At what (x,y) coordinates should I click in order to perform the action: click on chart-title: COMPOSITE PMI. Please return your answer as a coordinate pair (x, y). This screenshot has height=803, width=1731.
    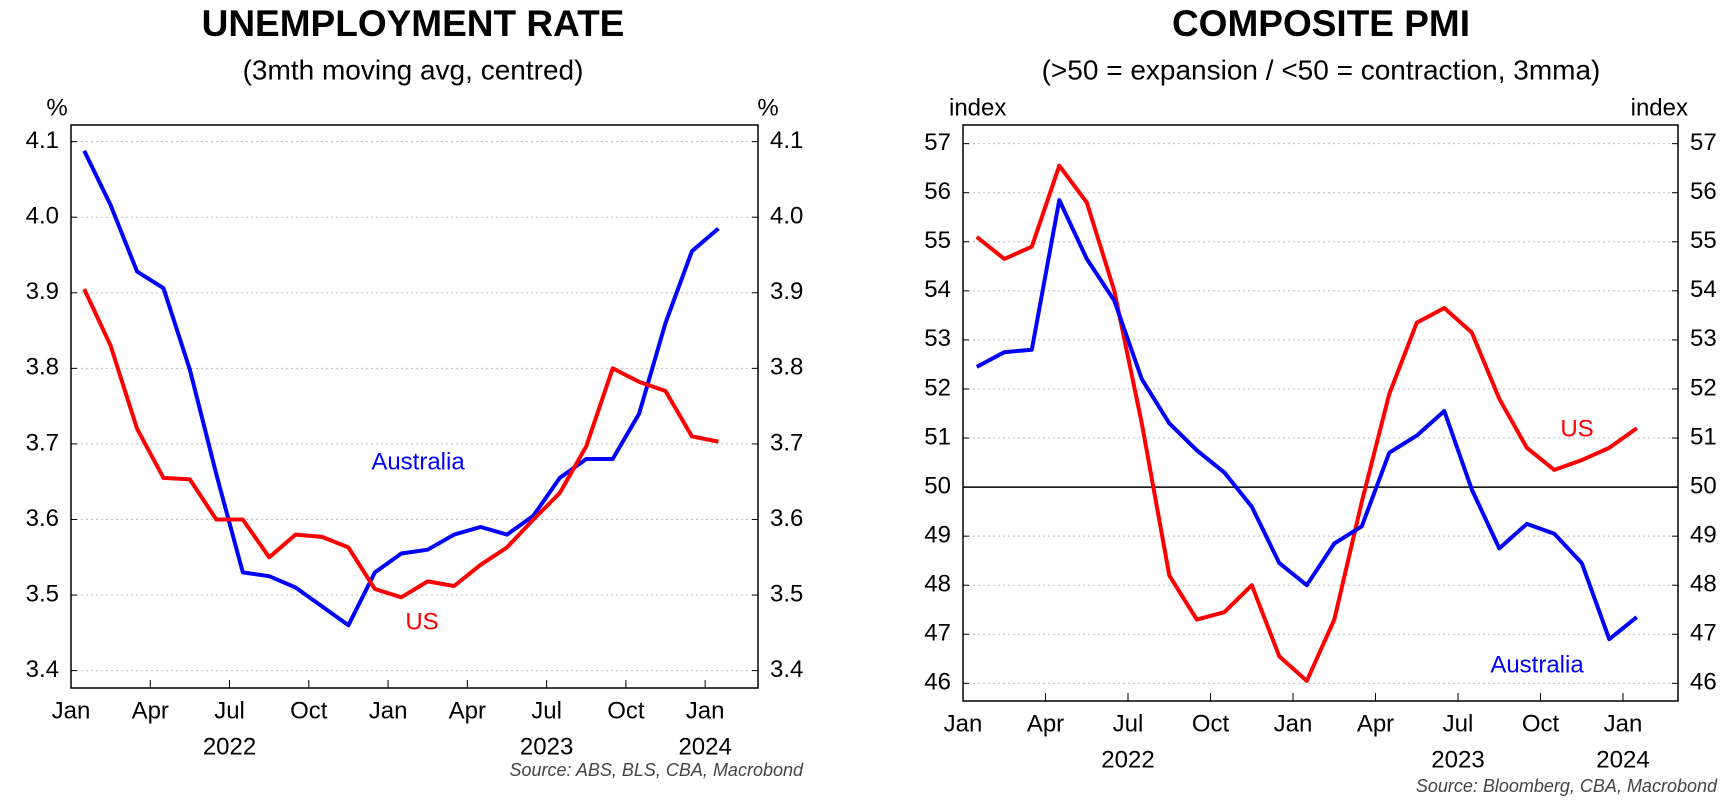
    Looking at the image, I should click on (1321, 23).